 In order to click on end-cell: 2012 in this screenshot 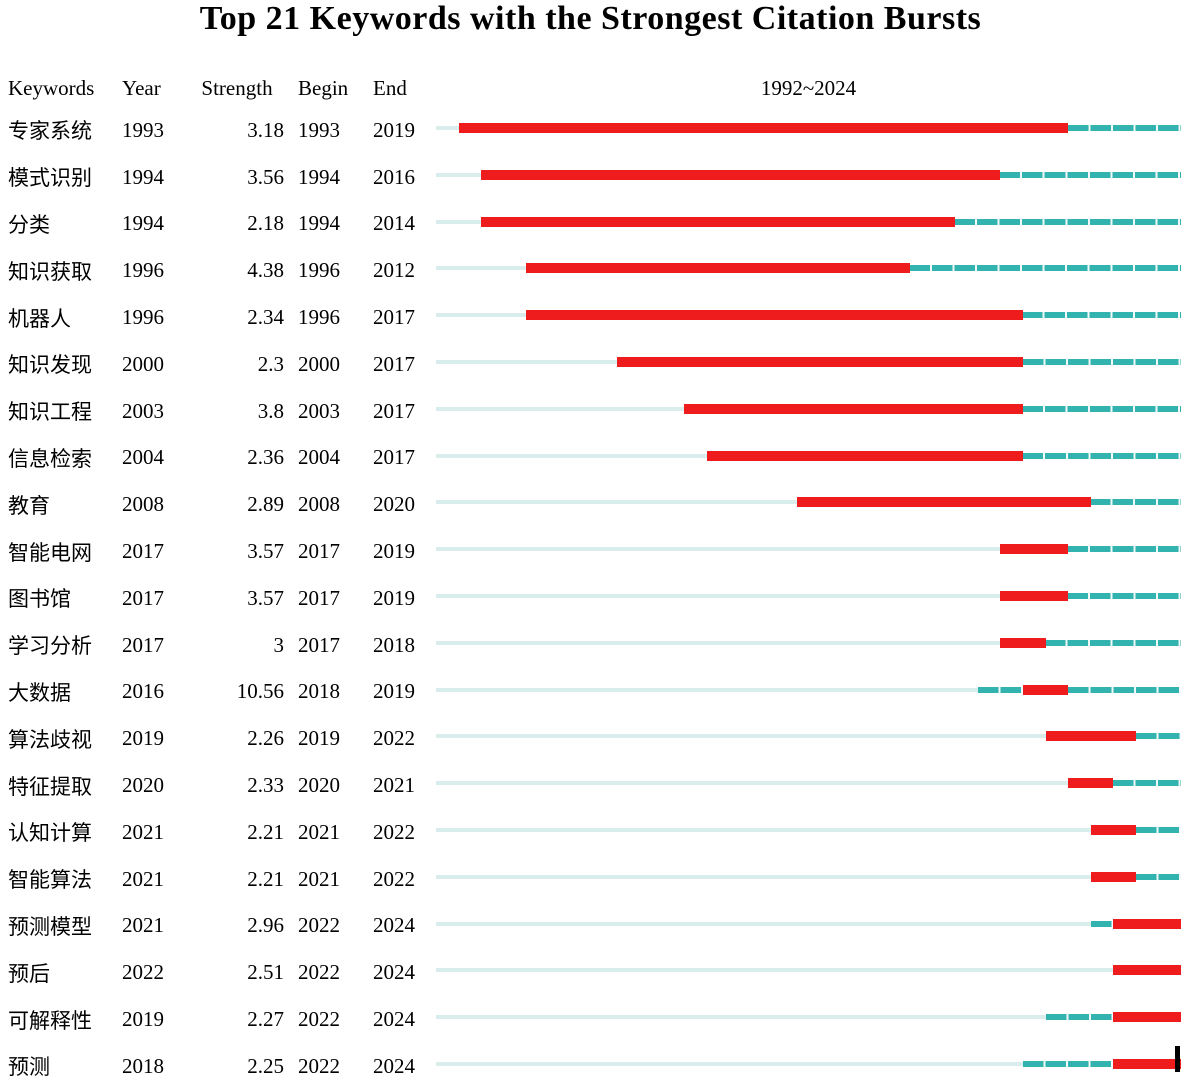, I will do `click(394, 270)`.